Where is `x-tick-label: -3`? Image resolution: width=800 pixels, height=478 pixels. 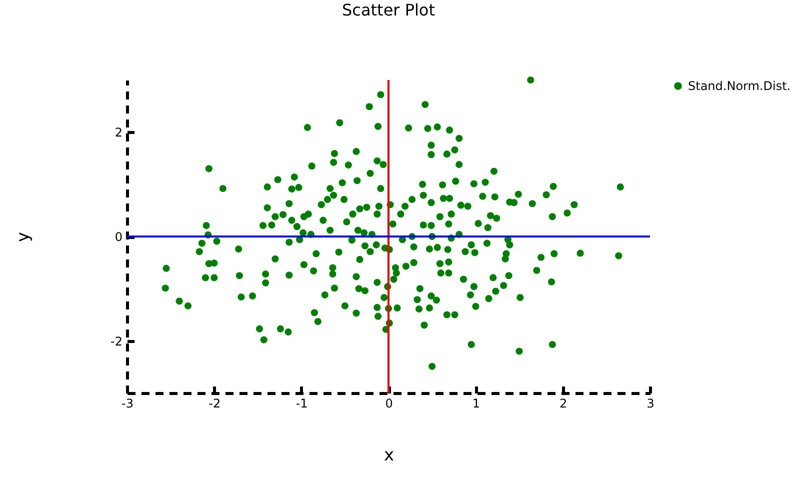 x-tick-label: -3 is located at coordinates (128, 403).